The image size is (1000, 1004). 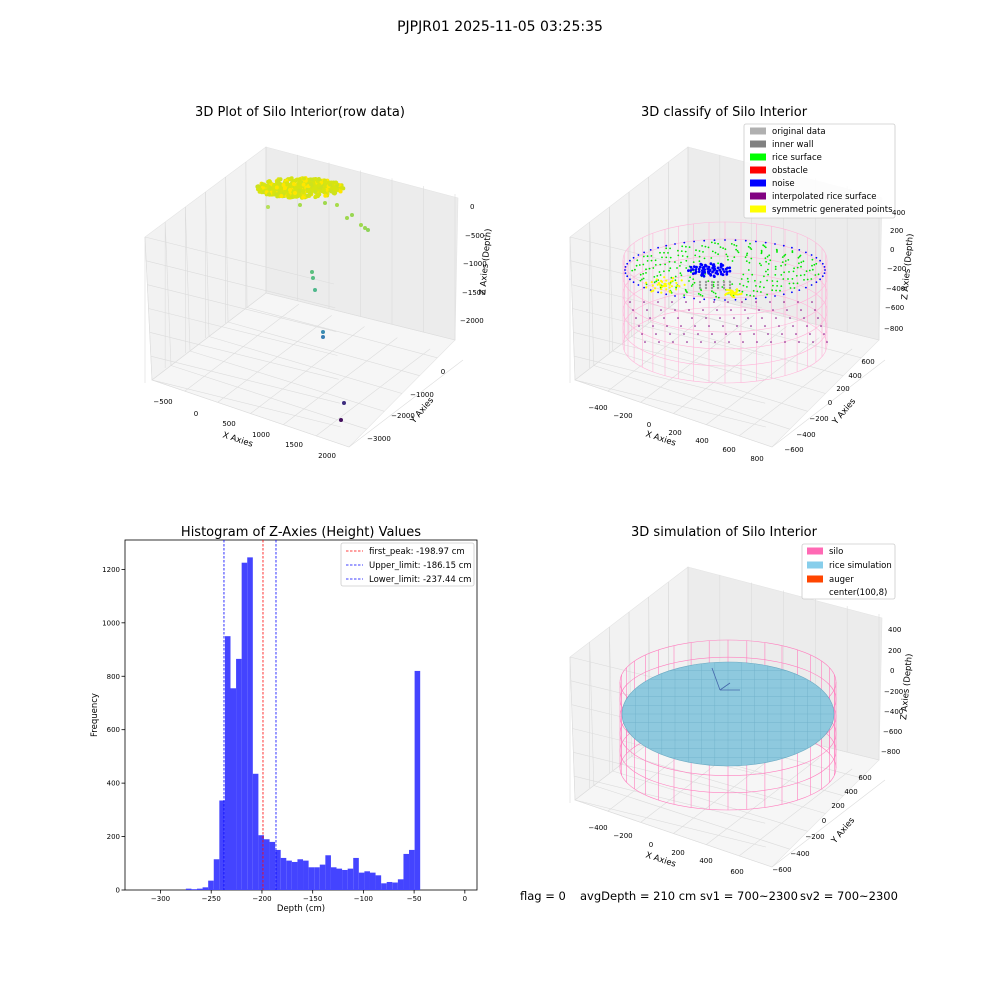 I want to click on x-tick-labels: −500 0 500 1000 1500 2000, so click(x=244, y=429).